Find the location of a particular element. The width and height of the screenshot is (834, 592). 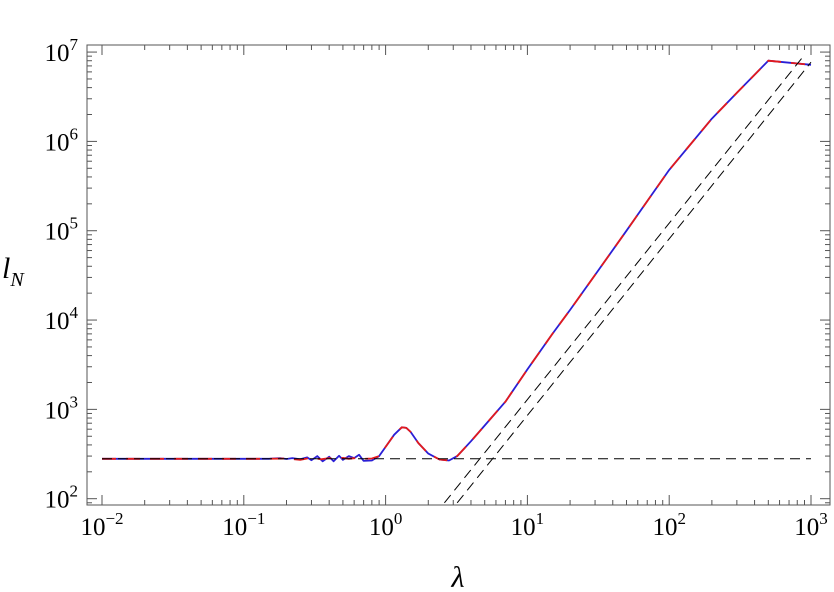

y-axis-label: lN is located at coordinates (13, 271).